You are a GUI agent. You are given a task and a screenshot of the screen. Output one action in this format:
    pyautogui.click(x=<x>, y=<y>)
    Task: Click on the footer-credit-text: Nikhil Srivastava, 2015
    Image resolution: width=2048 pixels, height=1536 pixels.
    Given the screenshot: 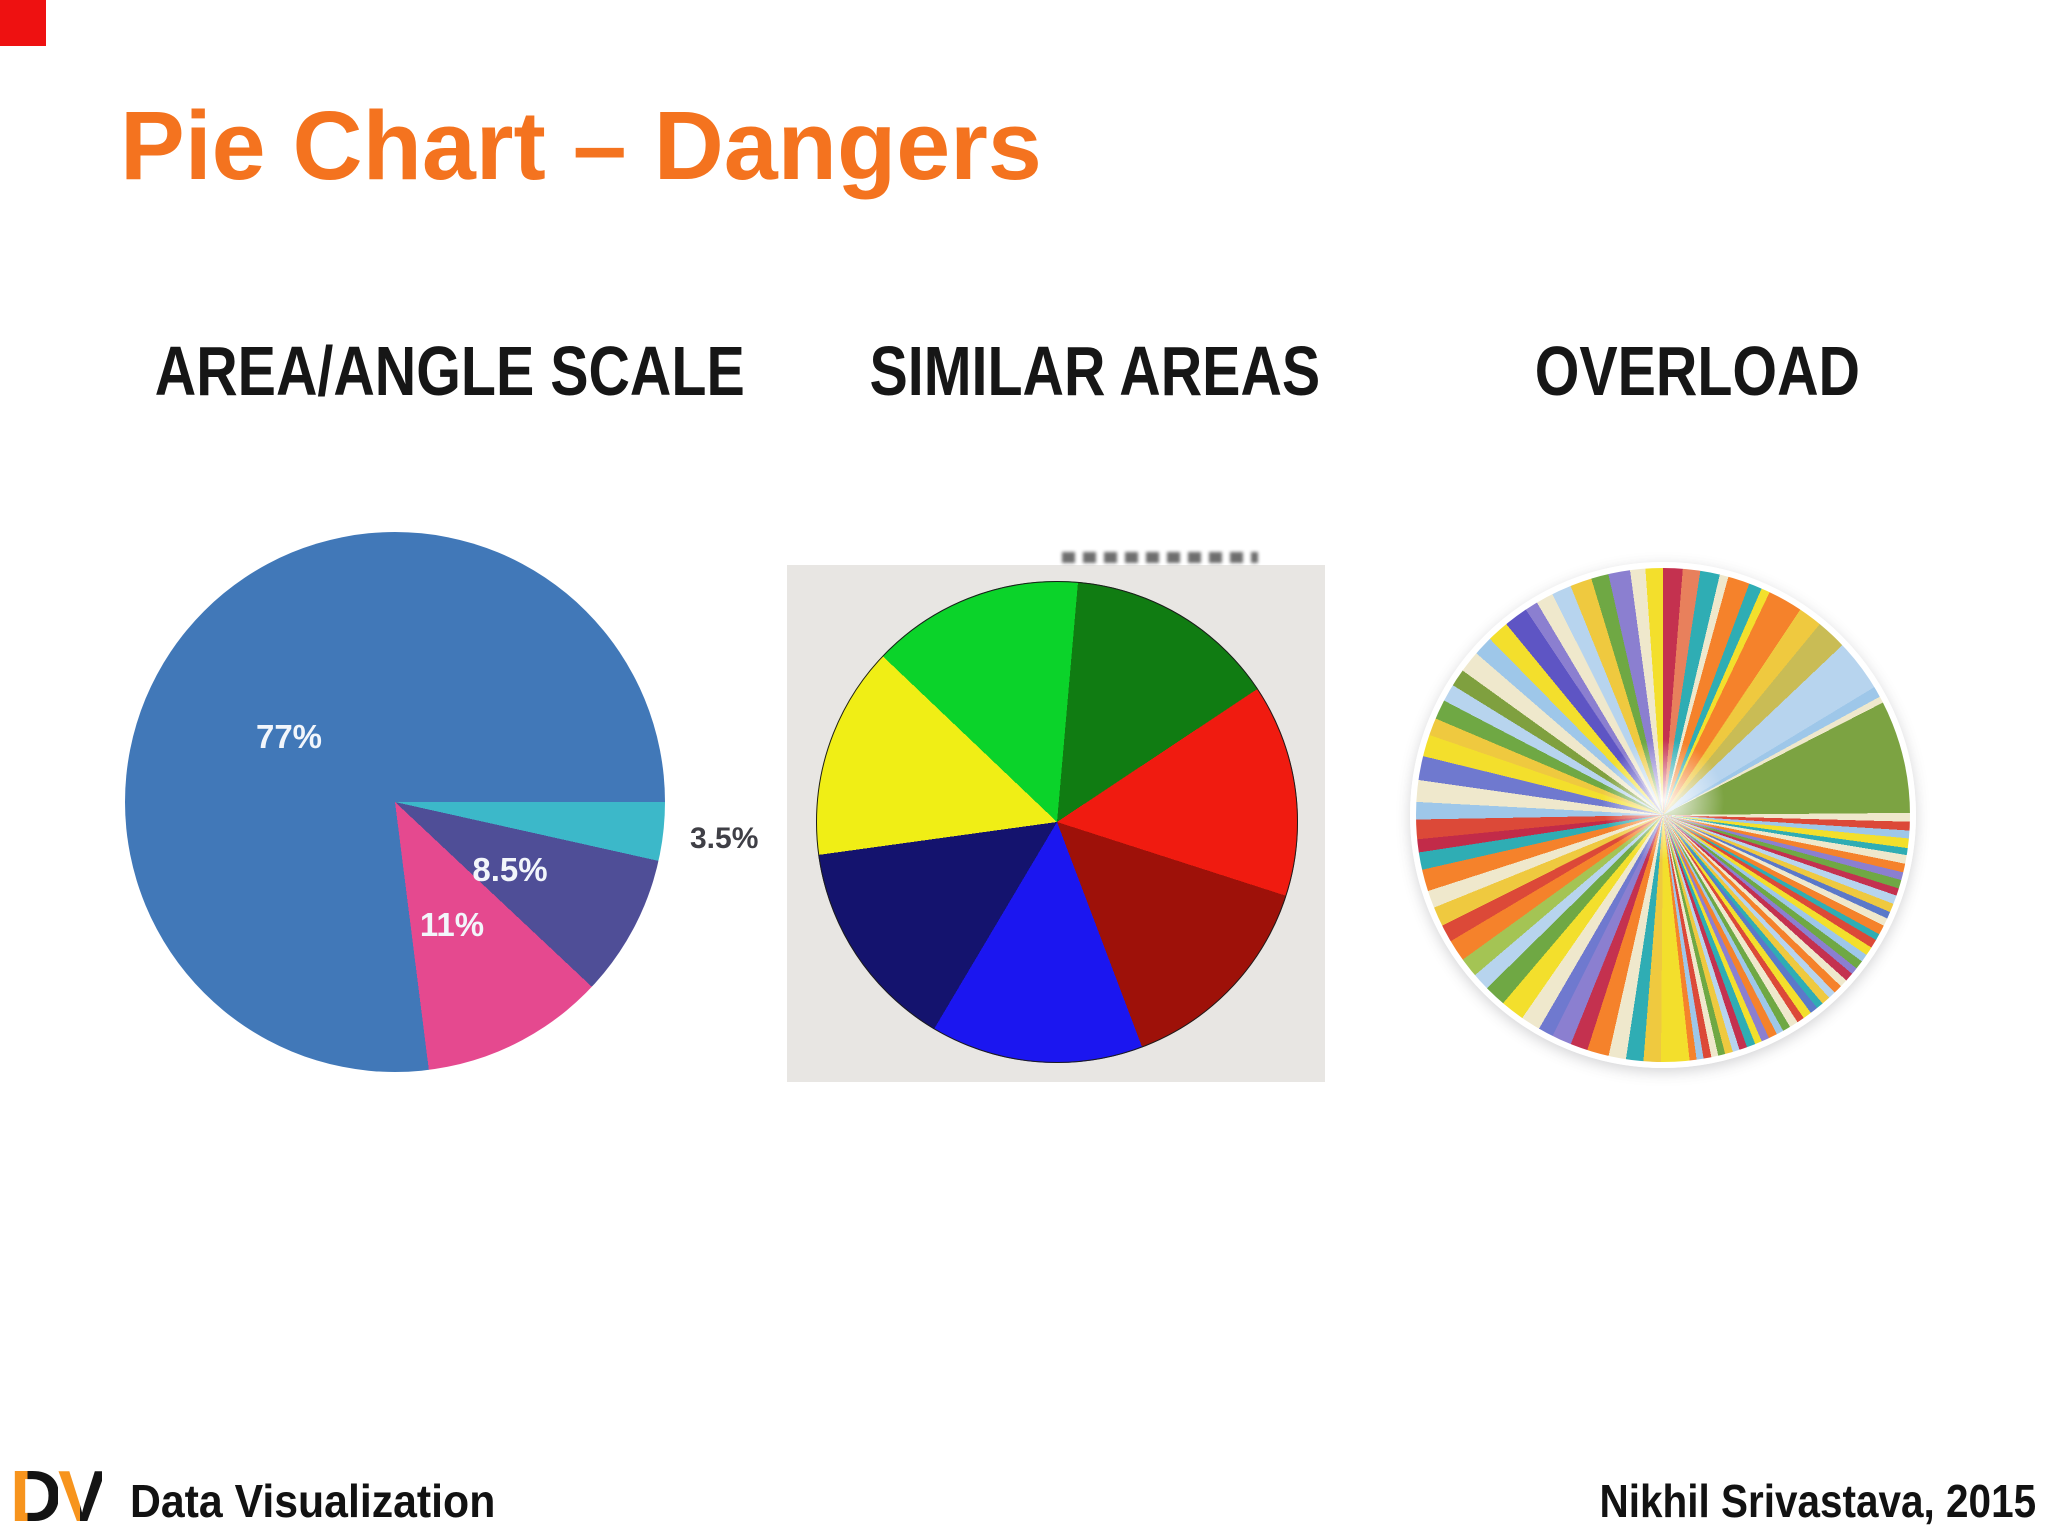 What is the action you would take?
    pyautogui.click(x=1817, y=1501)
    